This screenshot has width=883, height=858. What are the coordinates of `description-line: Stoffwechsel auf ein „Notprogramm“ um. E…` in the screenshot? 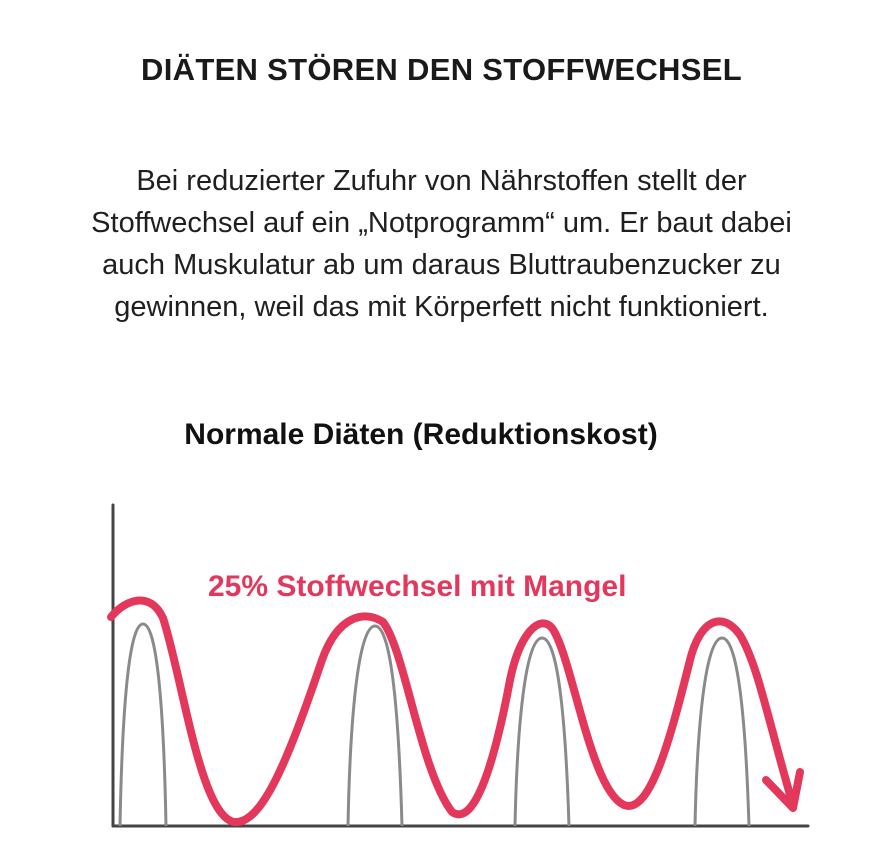 It's located at (441, 223).